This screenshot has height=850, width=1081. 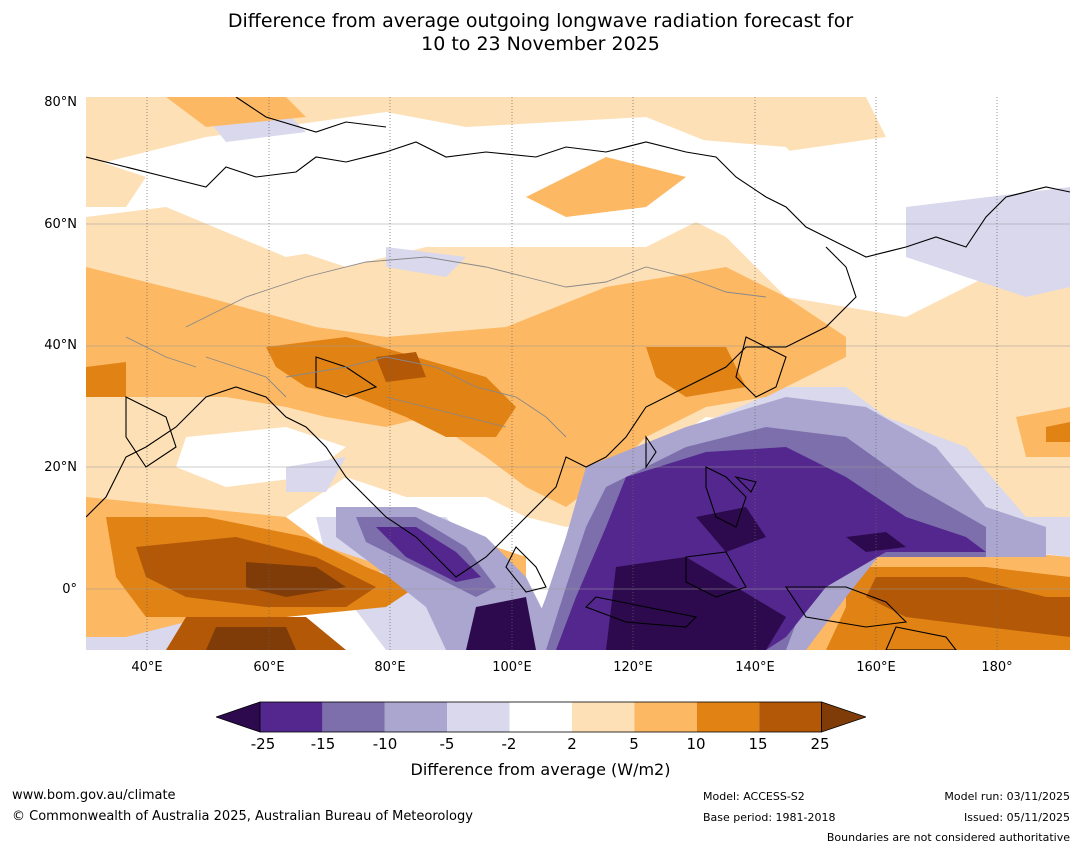 I want to click on issued-date: Issued: 05/11/2025, so click(x=1016, y=817).